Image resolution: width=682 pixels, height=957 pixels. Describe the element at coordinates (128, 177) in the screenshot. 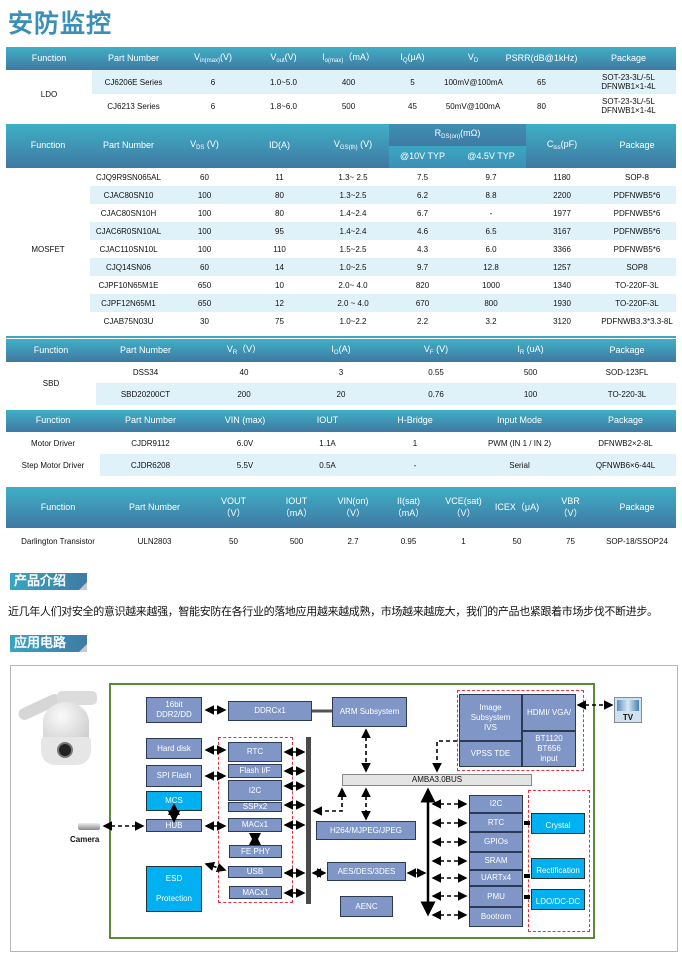

I see `table-cell: CJQ9R9SN065AL` at that location.